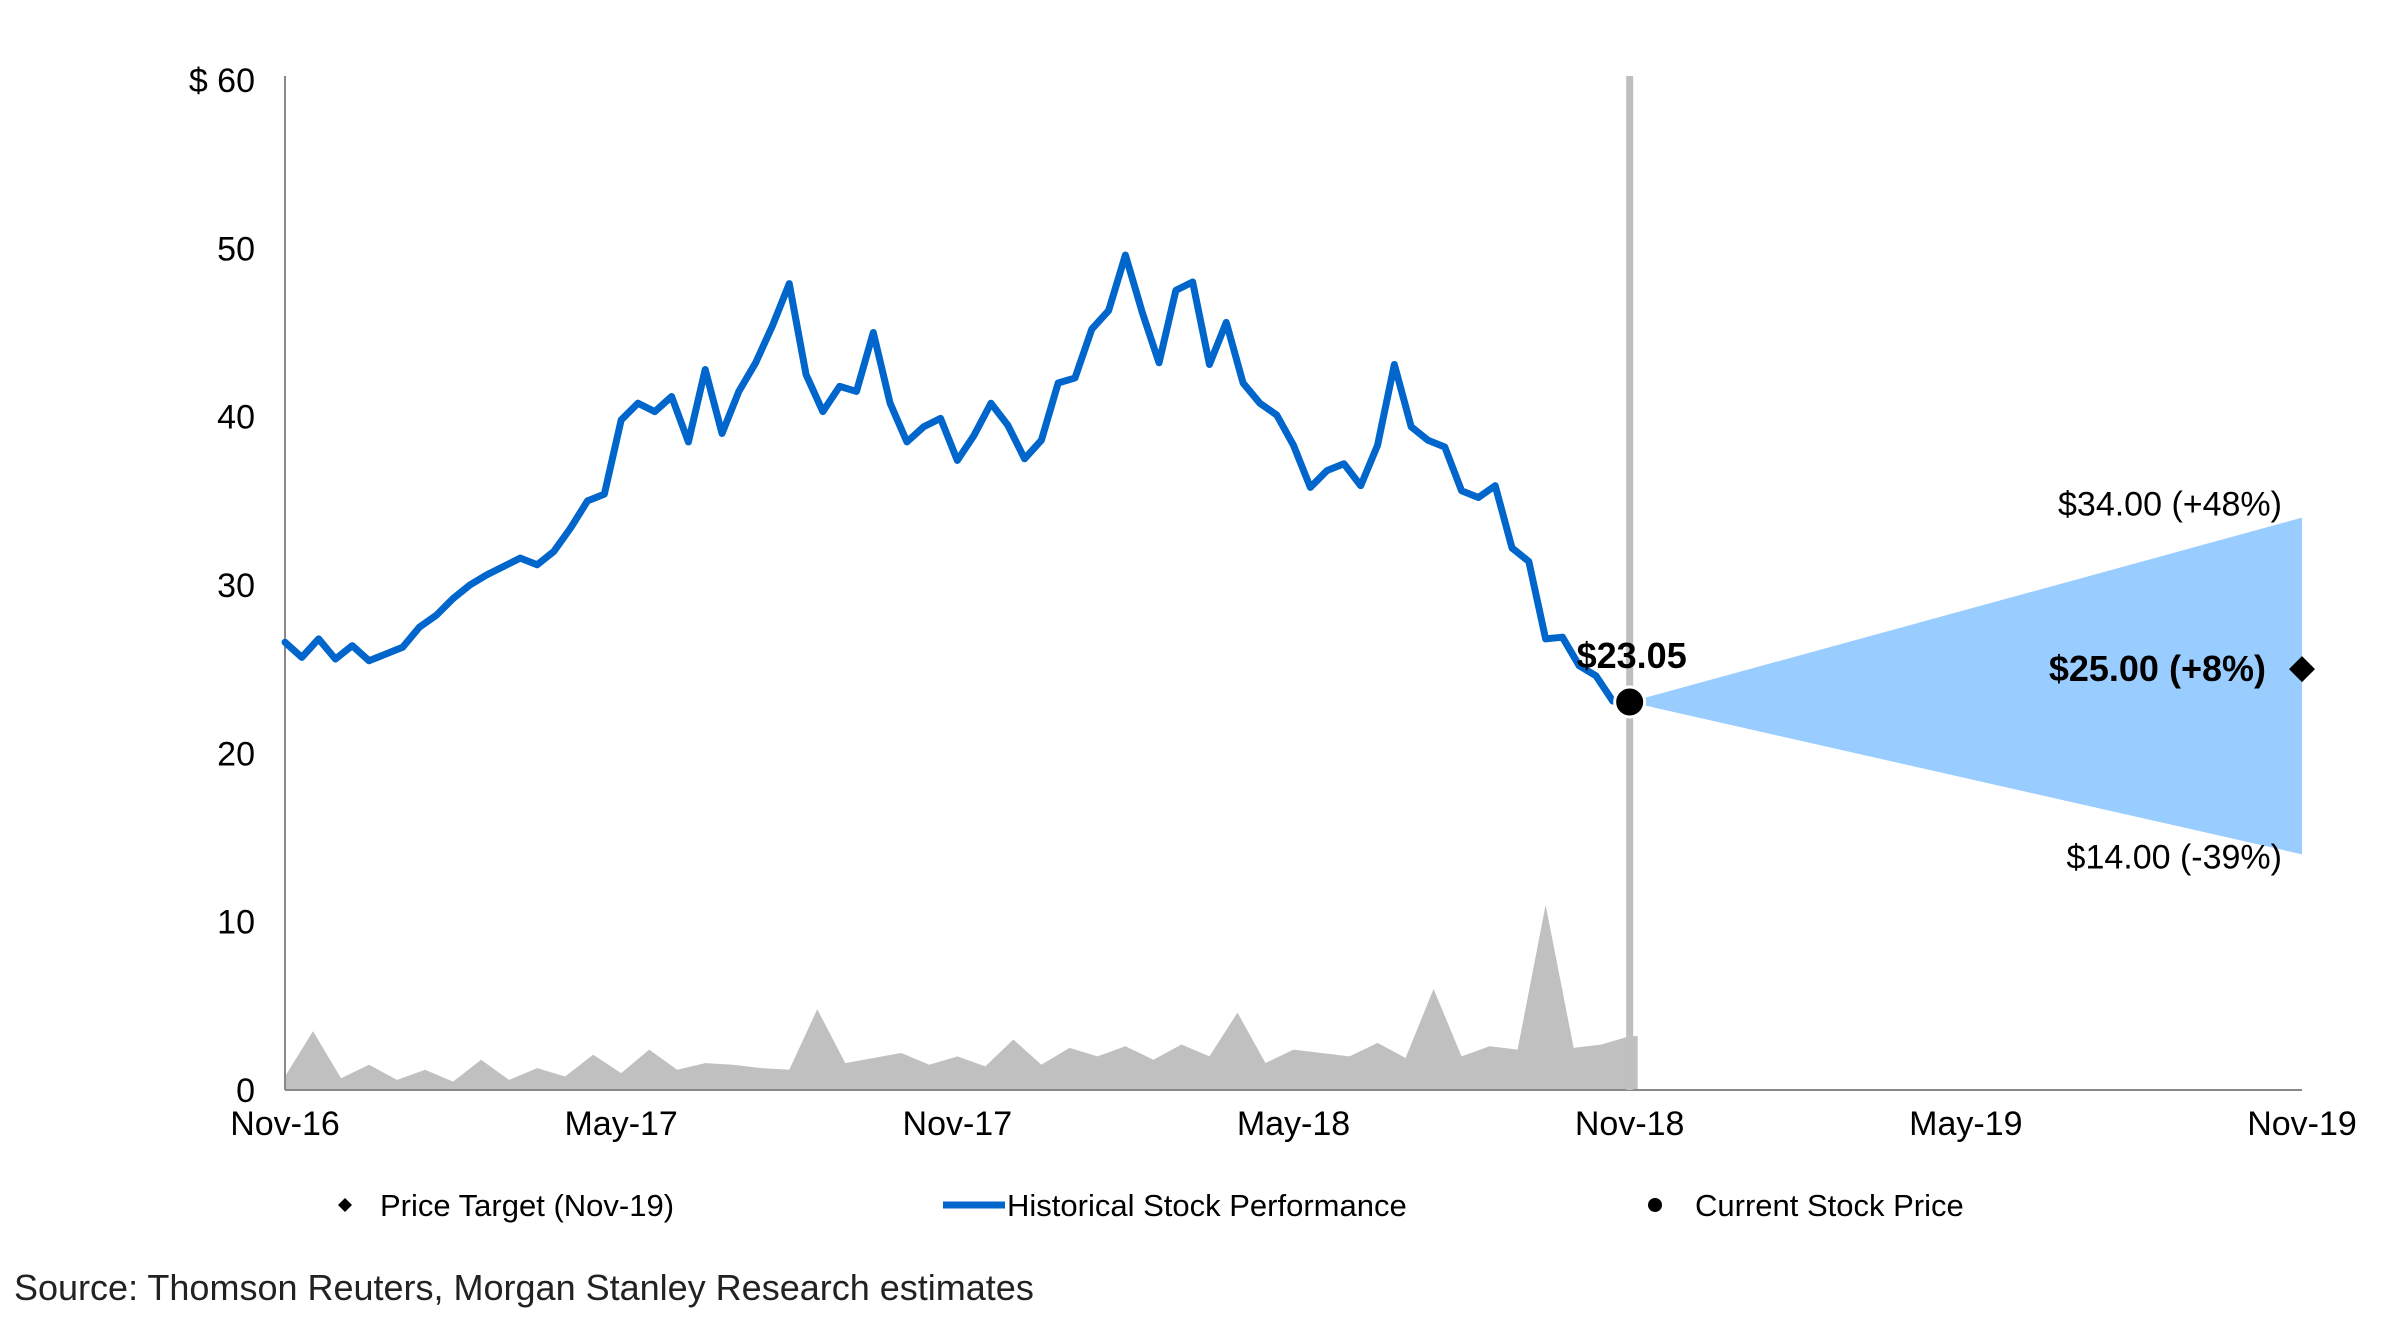 This screenshot has width=2381, height=1321. I want to click on legend-label-price-target: Price Target (Nov-19), so click(527, 1205).